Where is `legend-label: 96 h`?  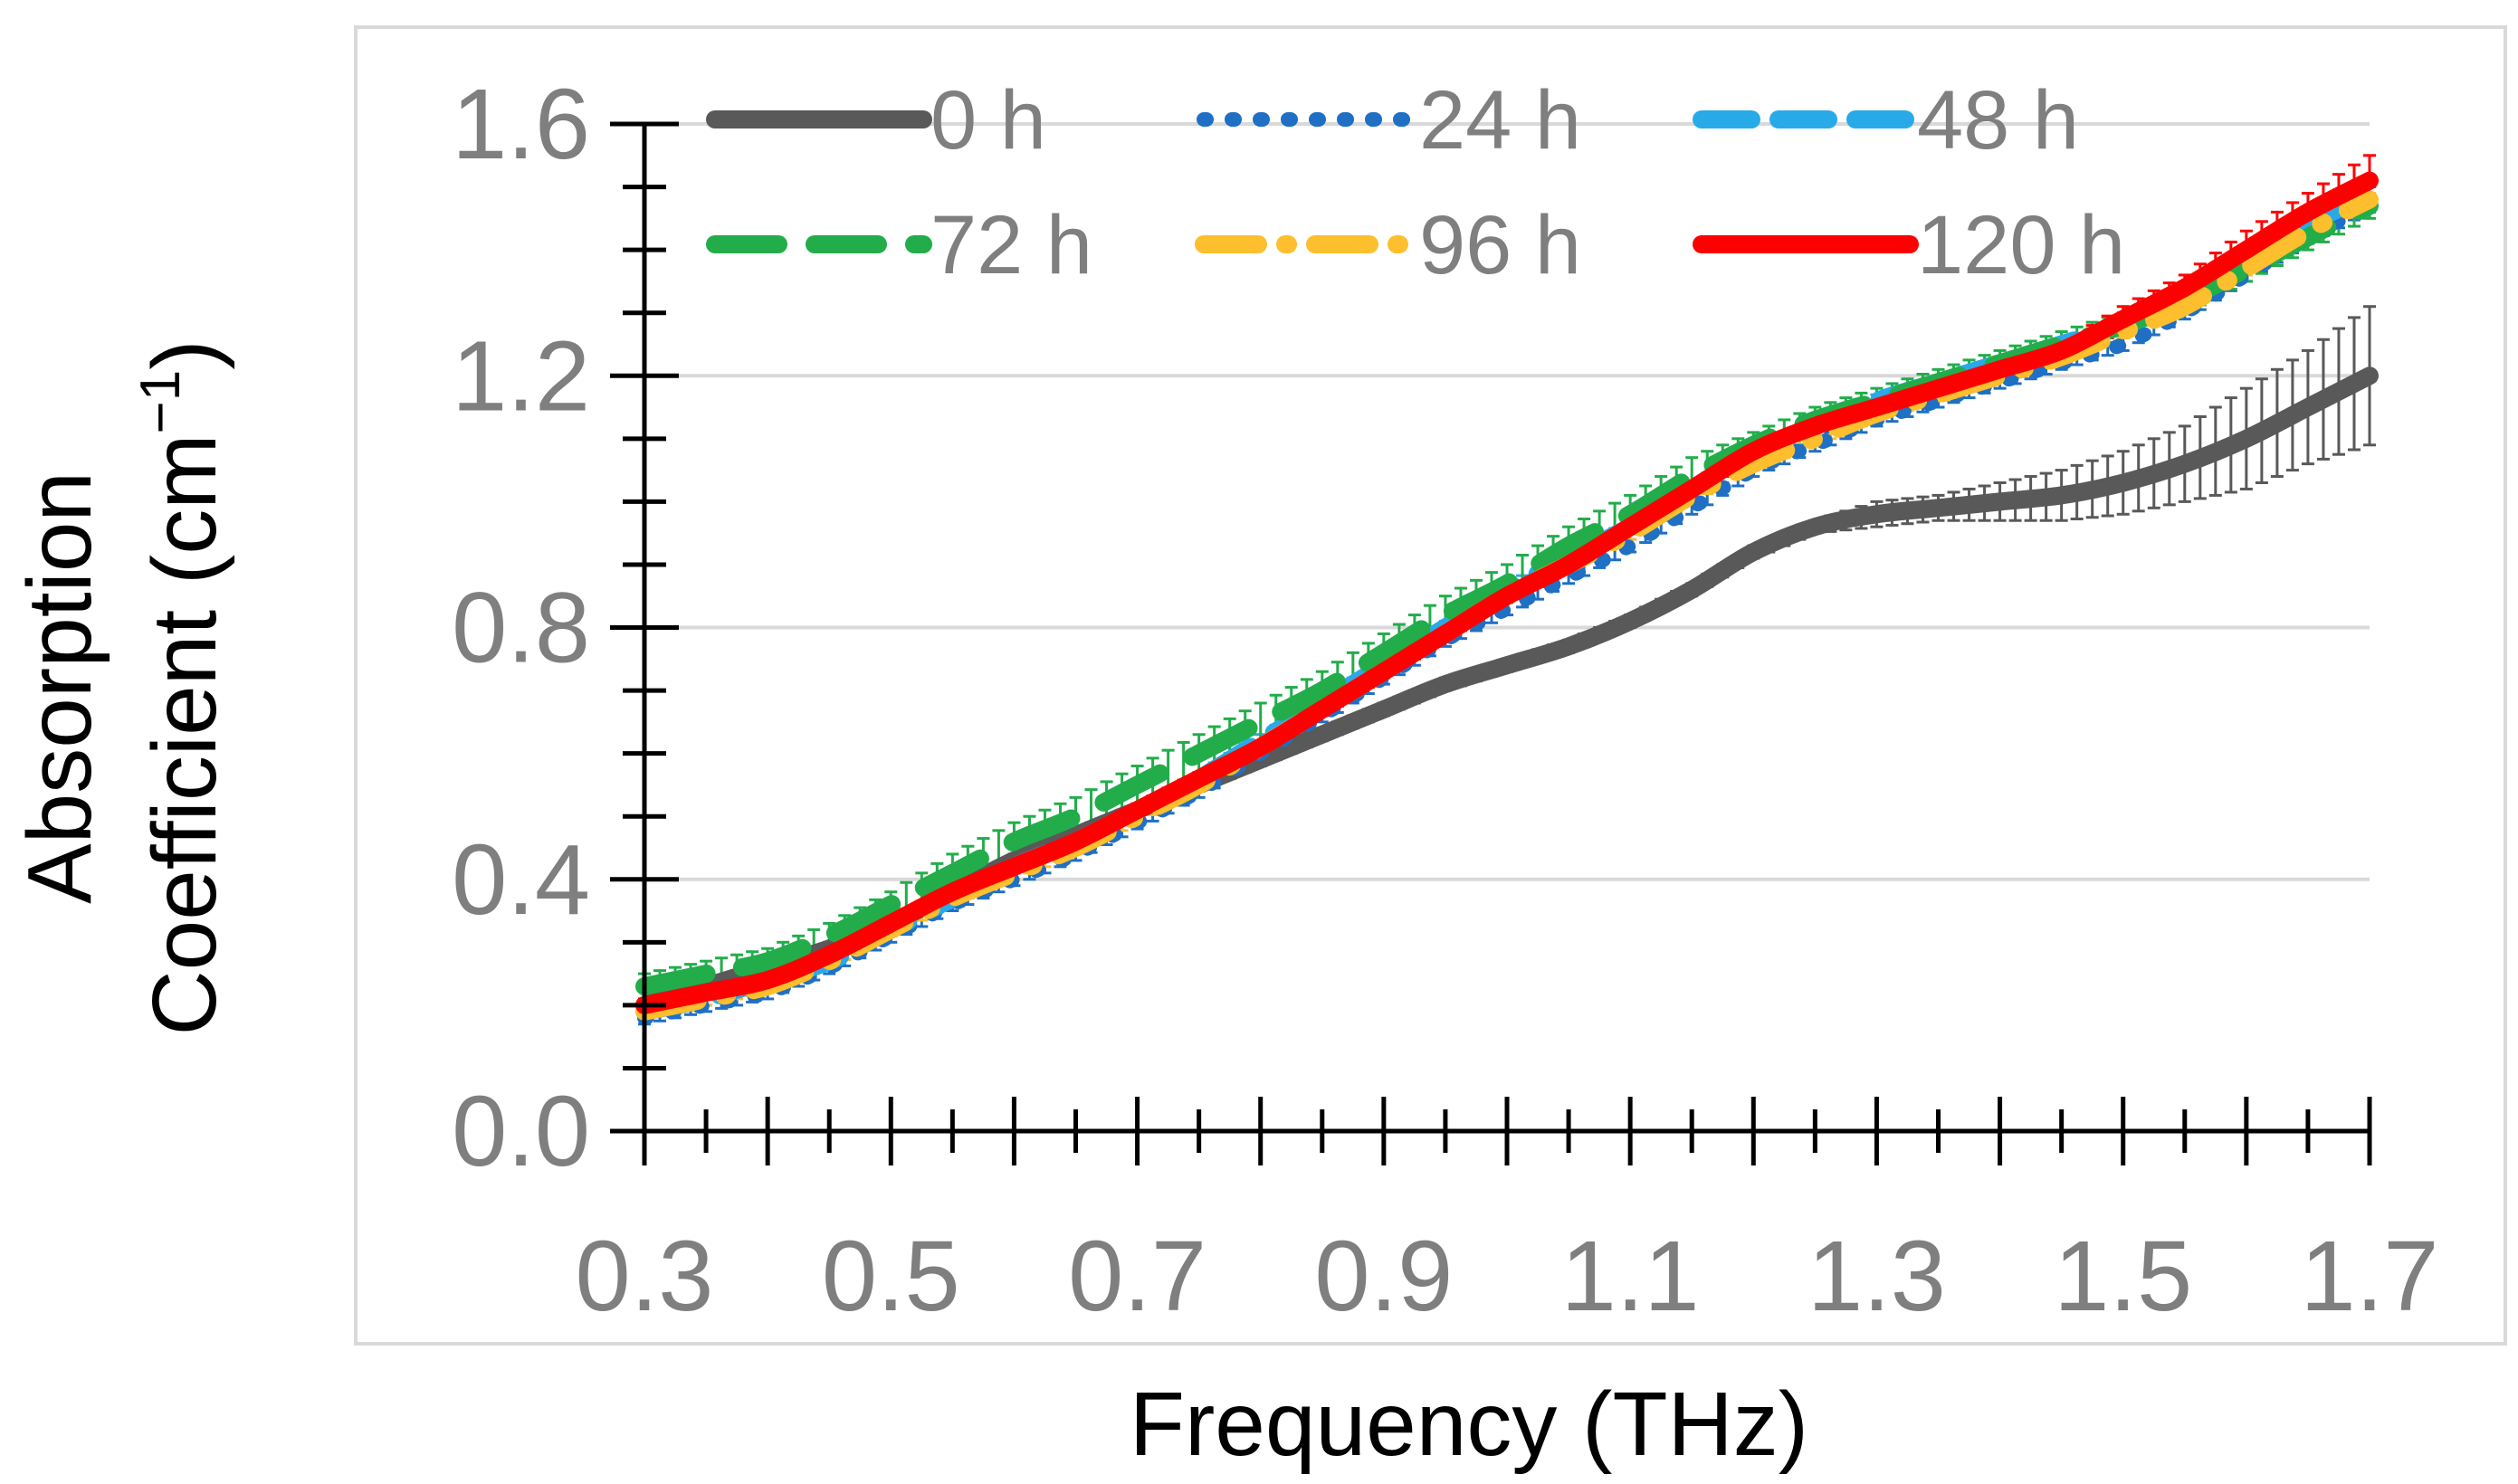 legend-label: 96 h is located at coordinates (1500, 245).